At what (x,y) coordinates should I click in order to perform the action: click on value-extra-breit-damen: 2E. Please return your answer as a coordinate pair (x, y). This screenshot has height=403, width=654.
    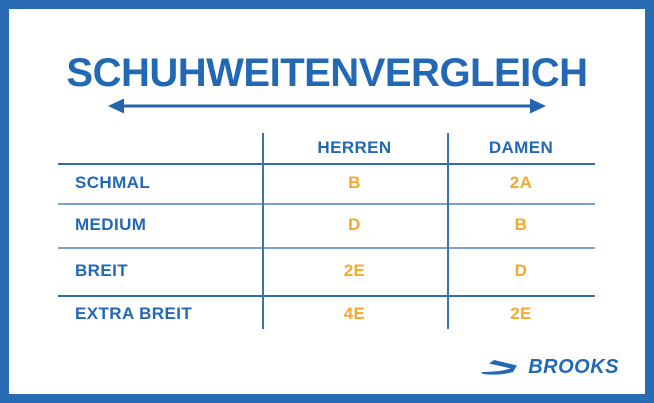
    Looking at the image, I should click on (521, 313).